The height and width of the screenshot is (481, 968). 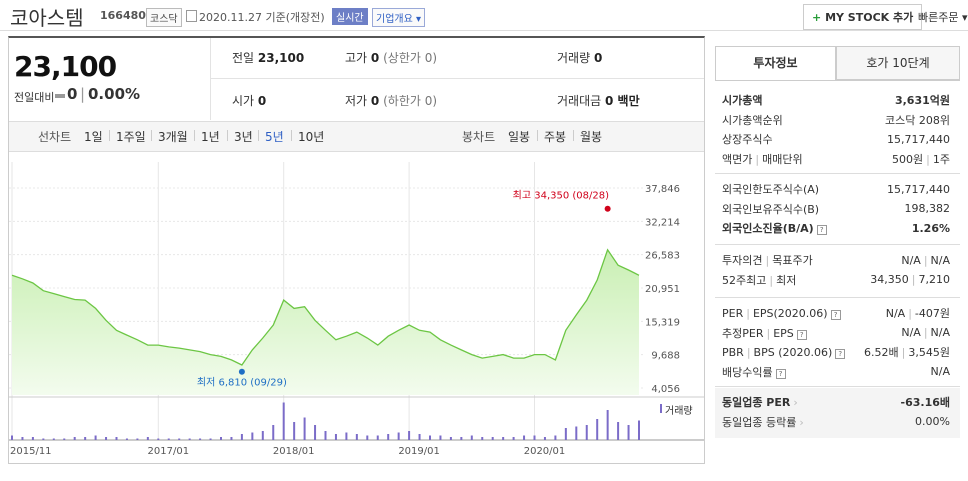 I want to click on flat-icon, so click(x=60, y=96).